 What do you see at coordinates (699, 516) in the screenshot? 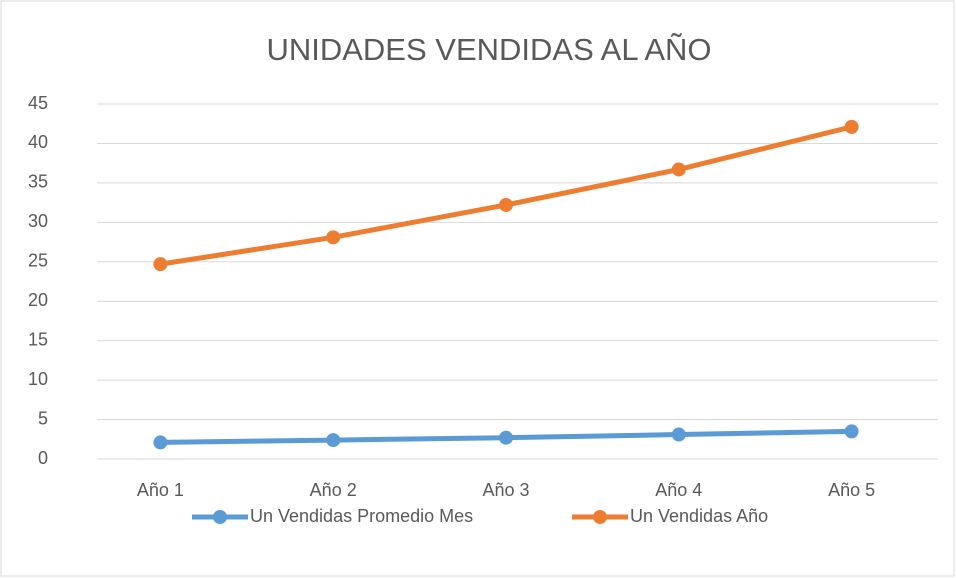
I see `legend-label: Un Vendidas Año` at bounding box center [699, 516].